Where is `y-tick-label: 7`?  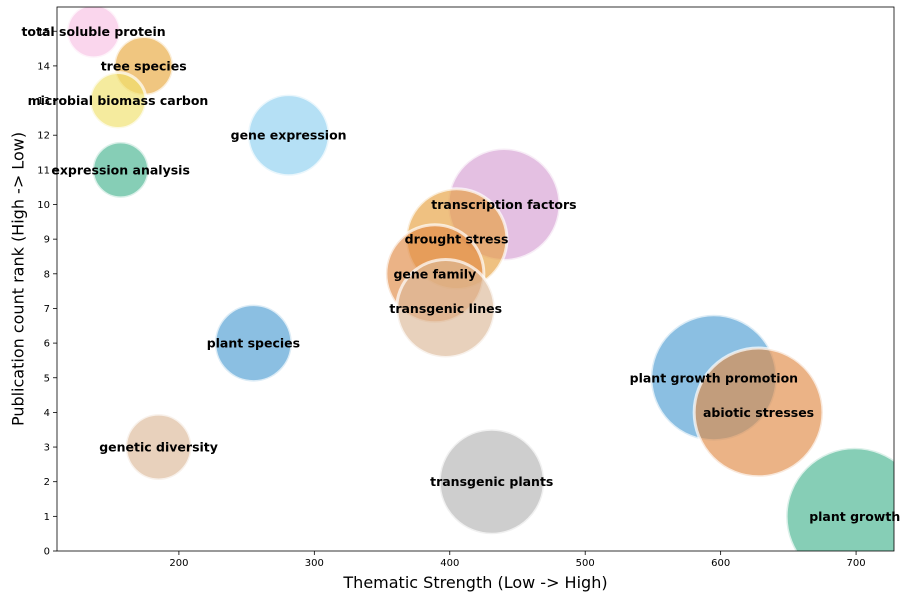
y-tick-label: 7 is located at coordinates (47, 309).